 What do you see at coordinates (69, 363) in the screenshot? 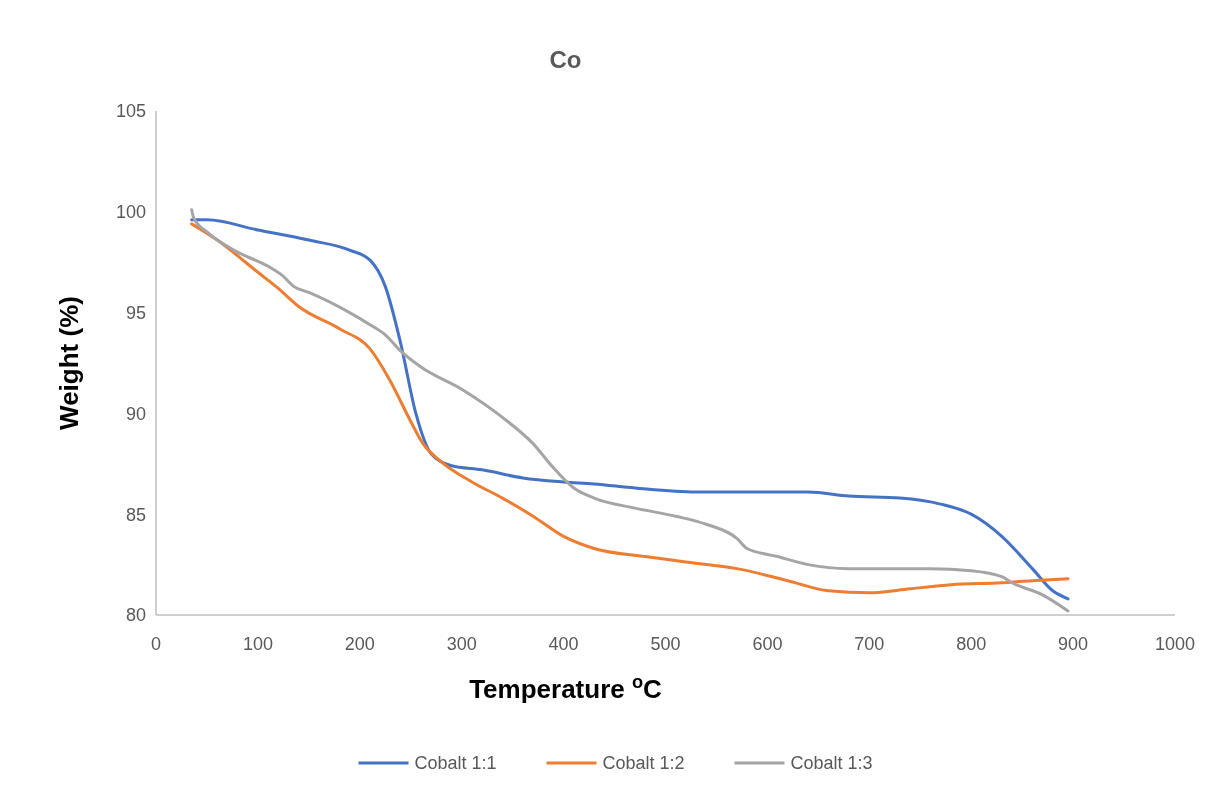
I see `y-axis-title: Weight (%)` at bounding box center [69, 363].